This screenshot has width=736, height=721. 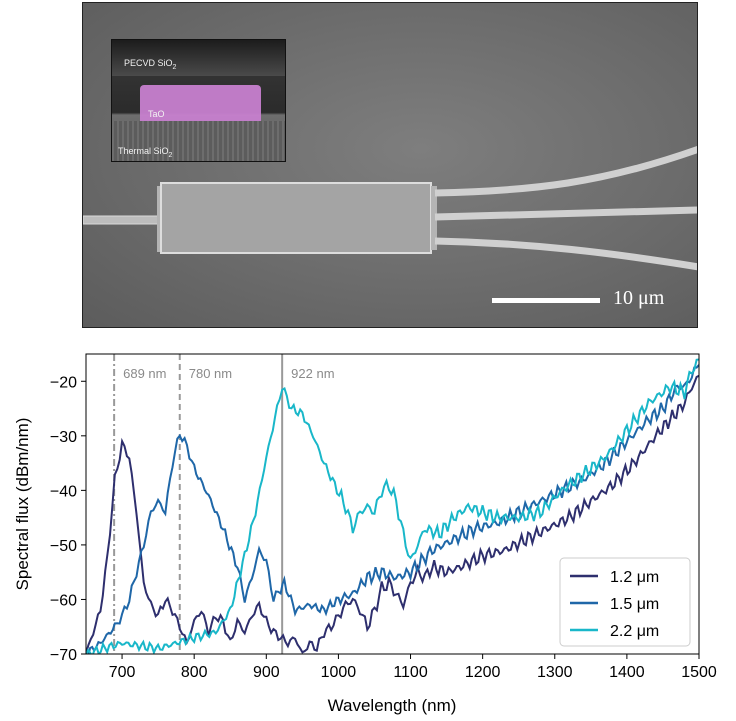 I want to click on legend-label-3: 2.2 μm, so click(x=634, y=631).